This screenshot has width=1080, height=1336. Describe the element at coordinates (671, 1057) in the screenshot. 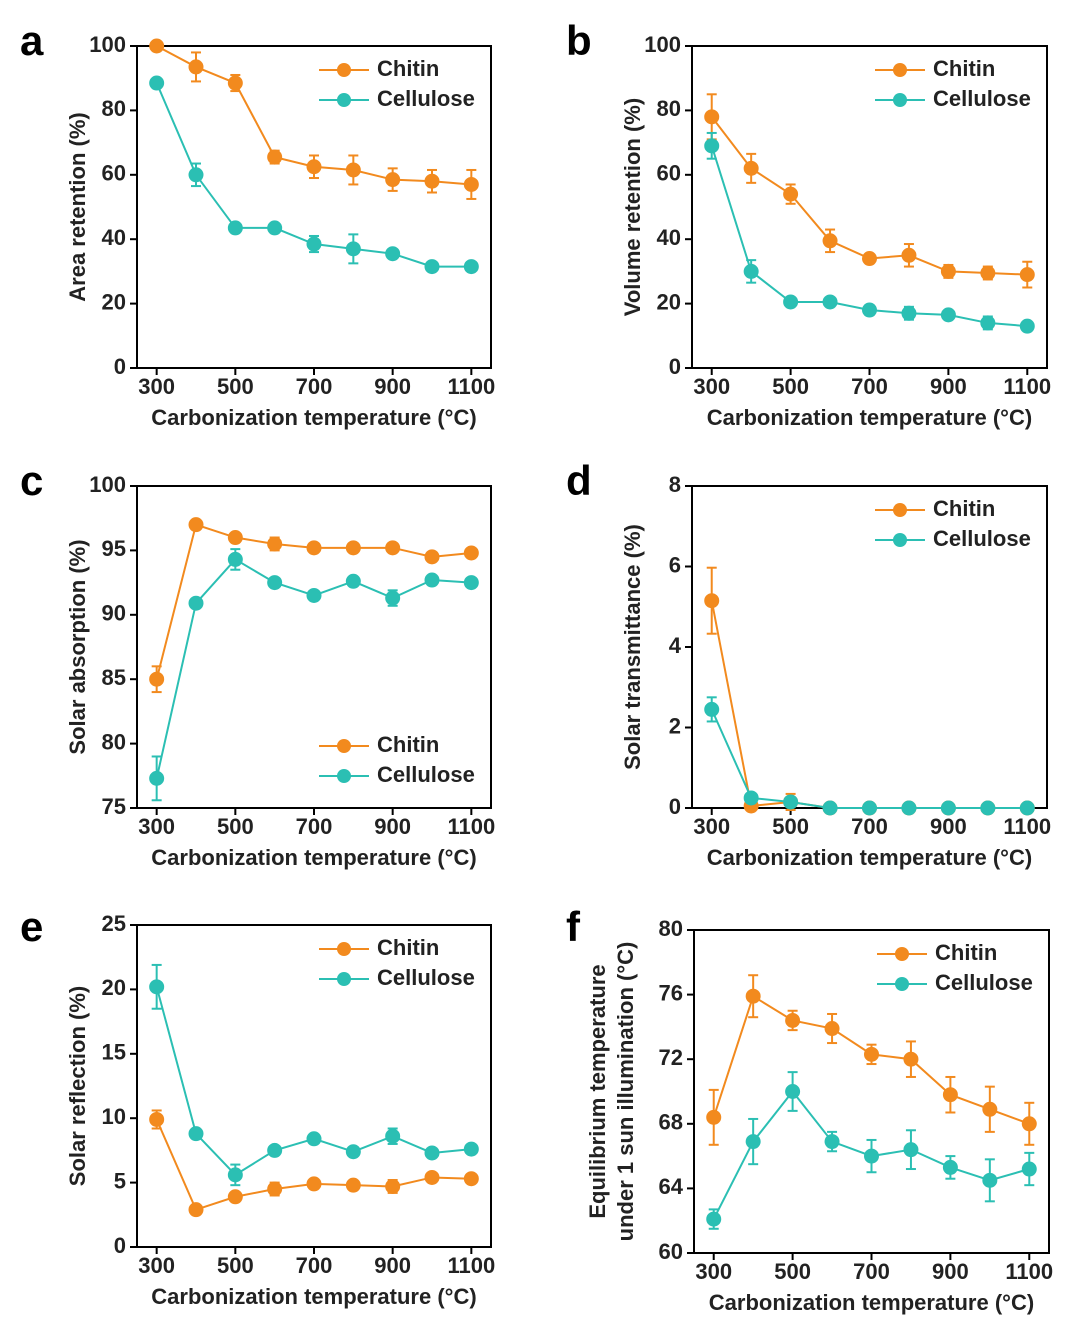

I see `y-tick-label: 72` at that location.